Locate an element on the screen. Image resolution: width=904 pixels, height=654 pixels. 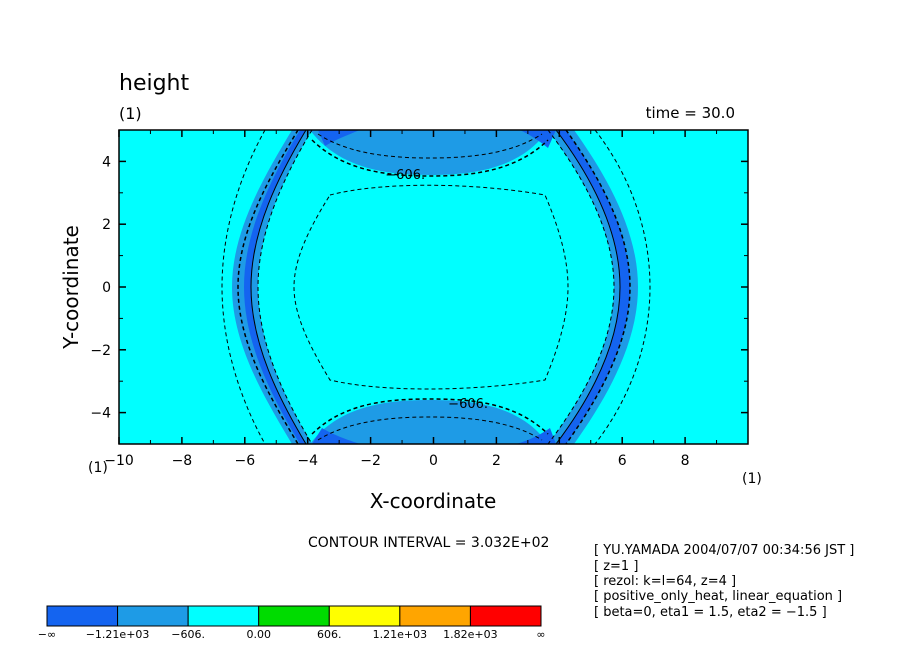
x-tick-label: −6 is located at coordinates (244, 461).